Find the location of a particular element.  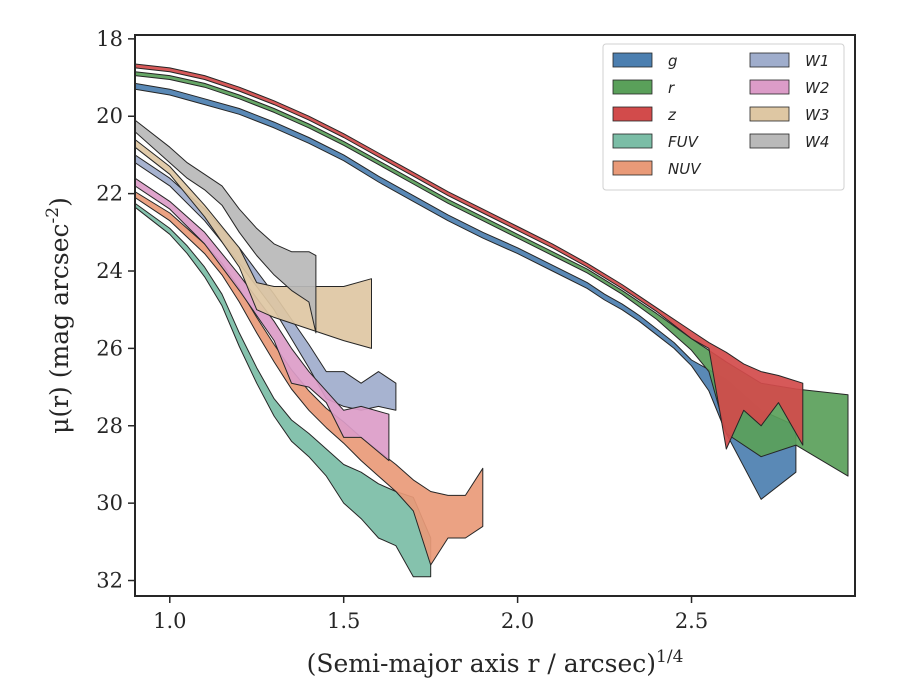

legend-item-w3: W3 is located at coordinates (789, 115).